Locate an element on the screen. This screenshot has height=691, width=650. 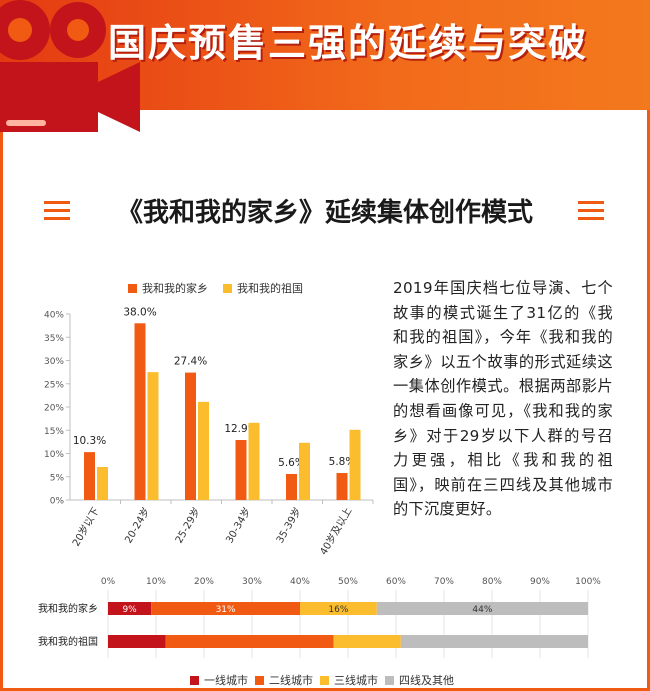
legend-item: 一线城市 is located at coordinates (219, 680).